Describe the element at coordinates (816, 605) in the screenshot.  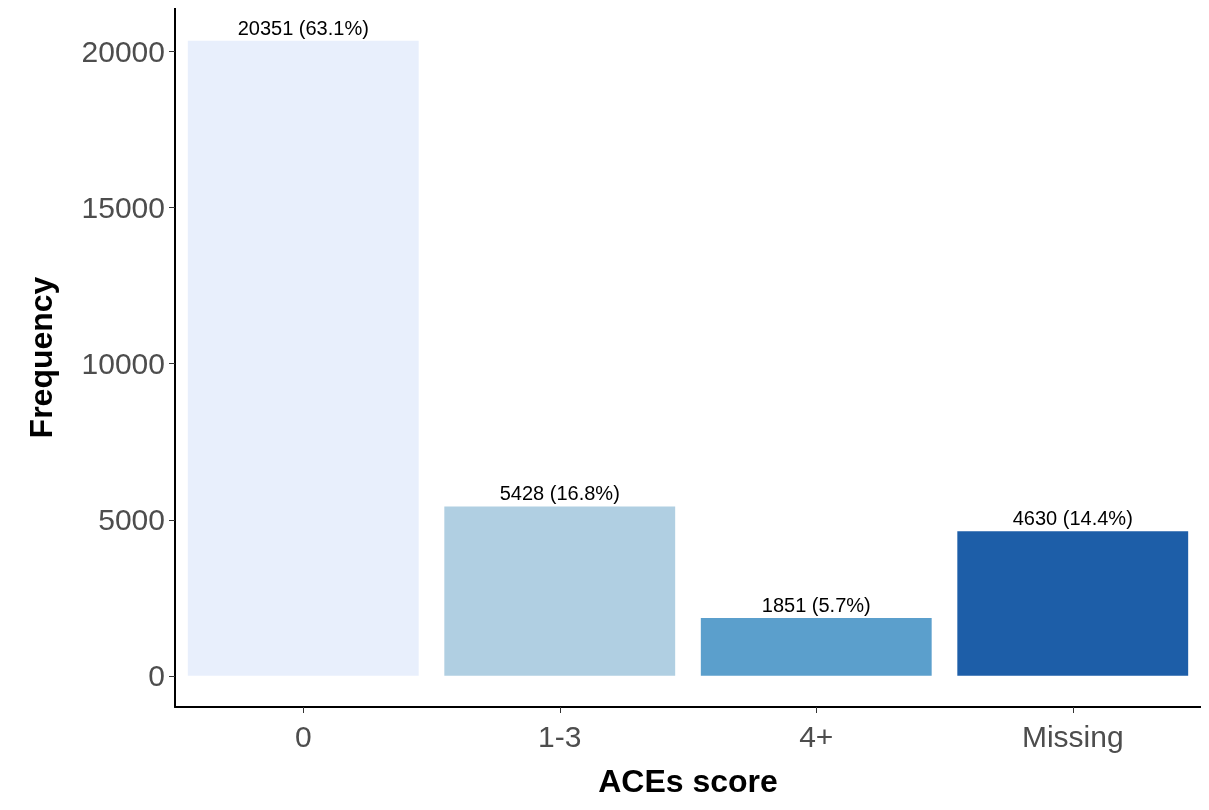
I see `data-label: 1851 (5.7%)` at that location.